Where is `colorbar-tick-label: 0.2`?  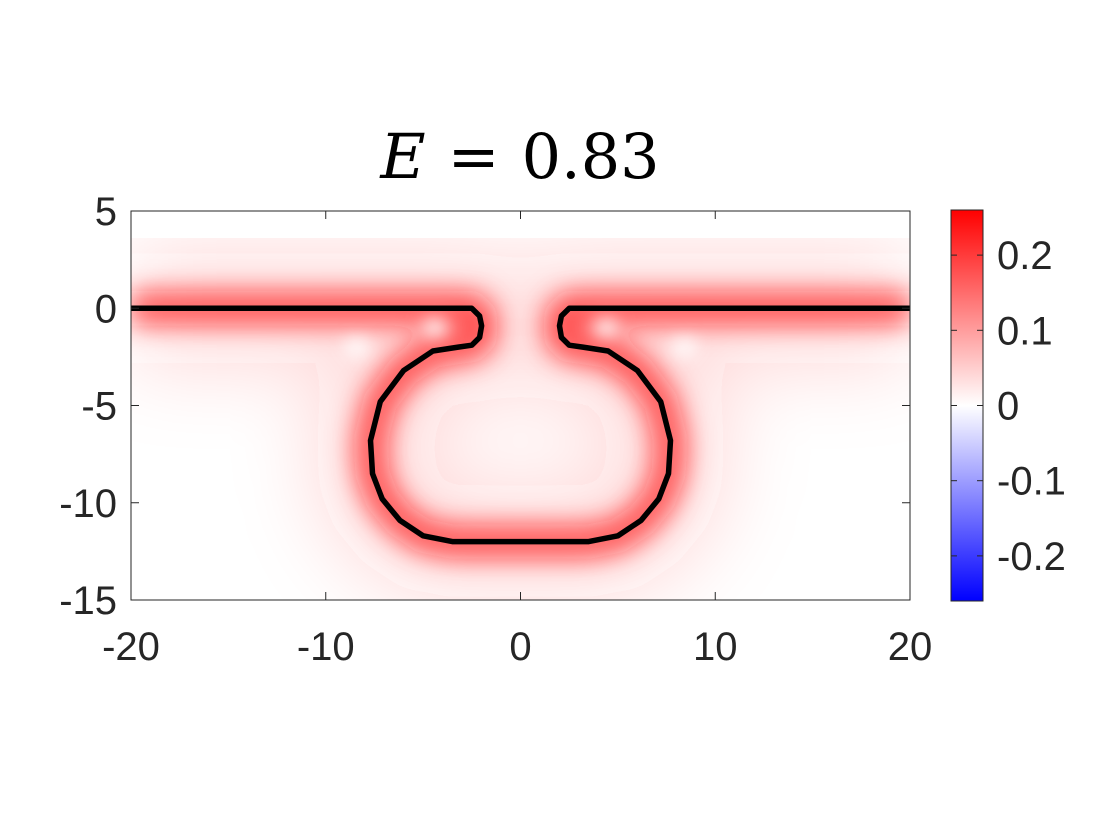
colorbar-tick-label: 0.2 is located at coordinates (1025, 256).